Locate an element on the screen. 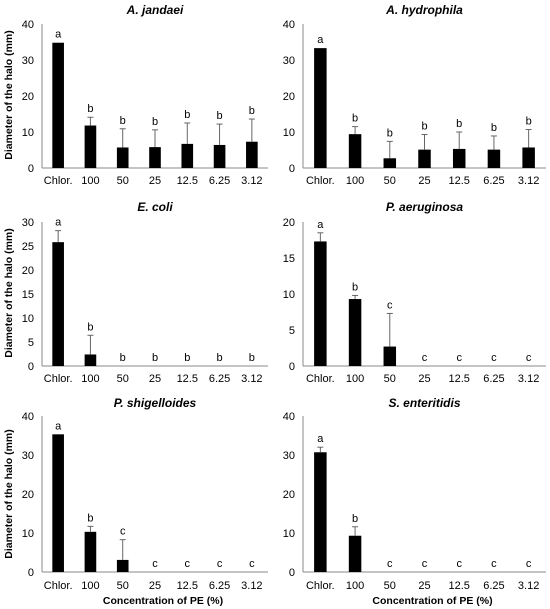  chart-title: E. coli is located at coordinates (155, 207).